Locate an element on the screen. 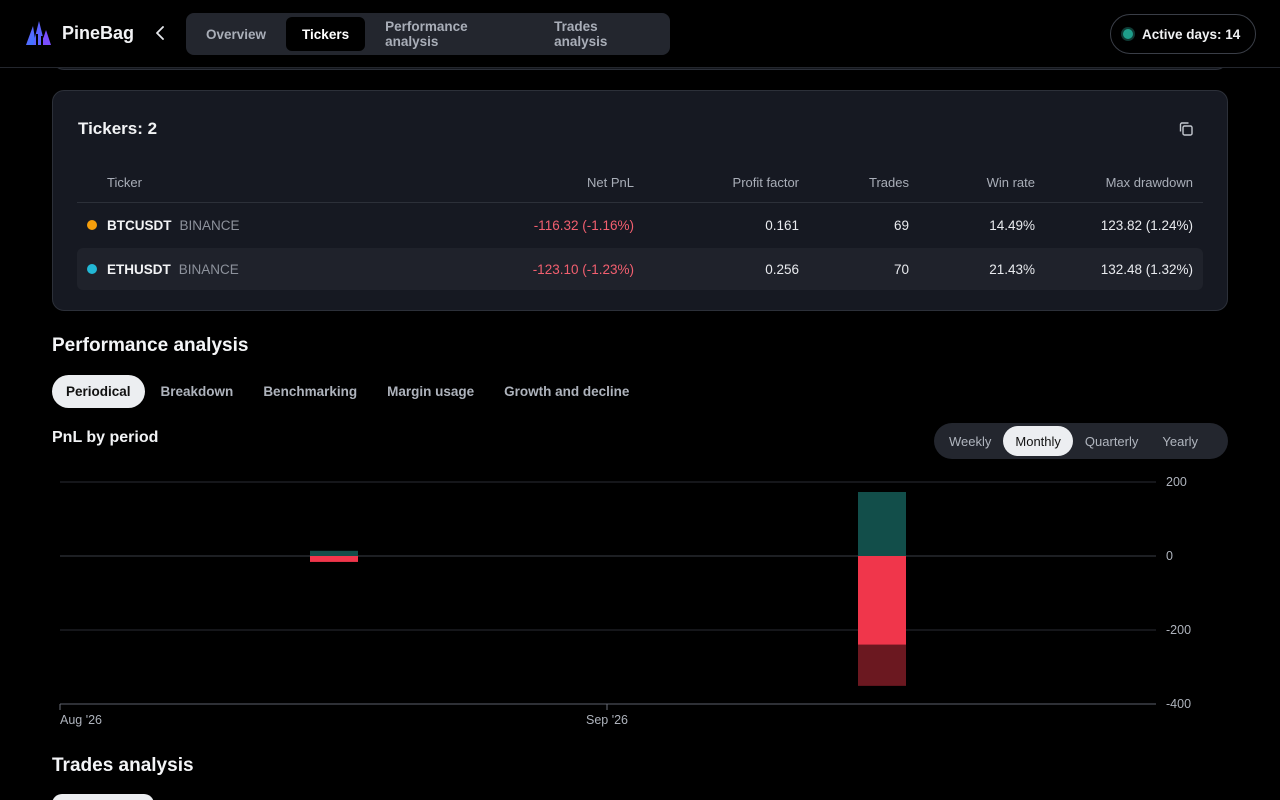 The width and height of the screenshot is (1280, 800). bar-loss-extra is located at coordinates (882, 665).